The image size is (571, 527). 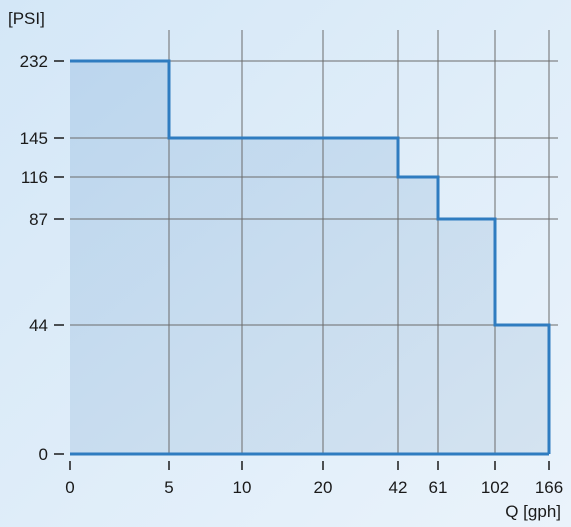 I want to click on x-axis-label: Q [gph], so click(x=533, y=511).